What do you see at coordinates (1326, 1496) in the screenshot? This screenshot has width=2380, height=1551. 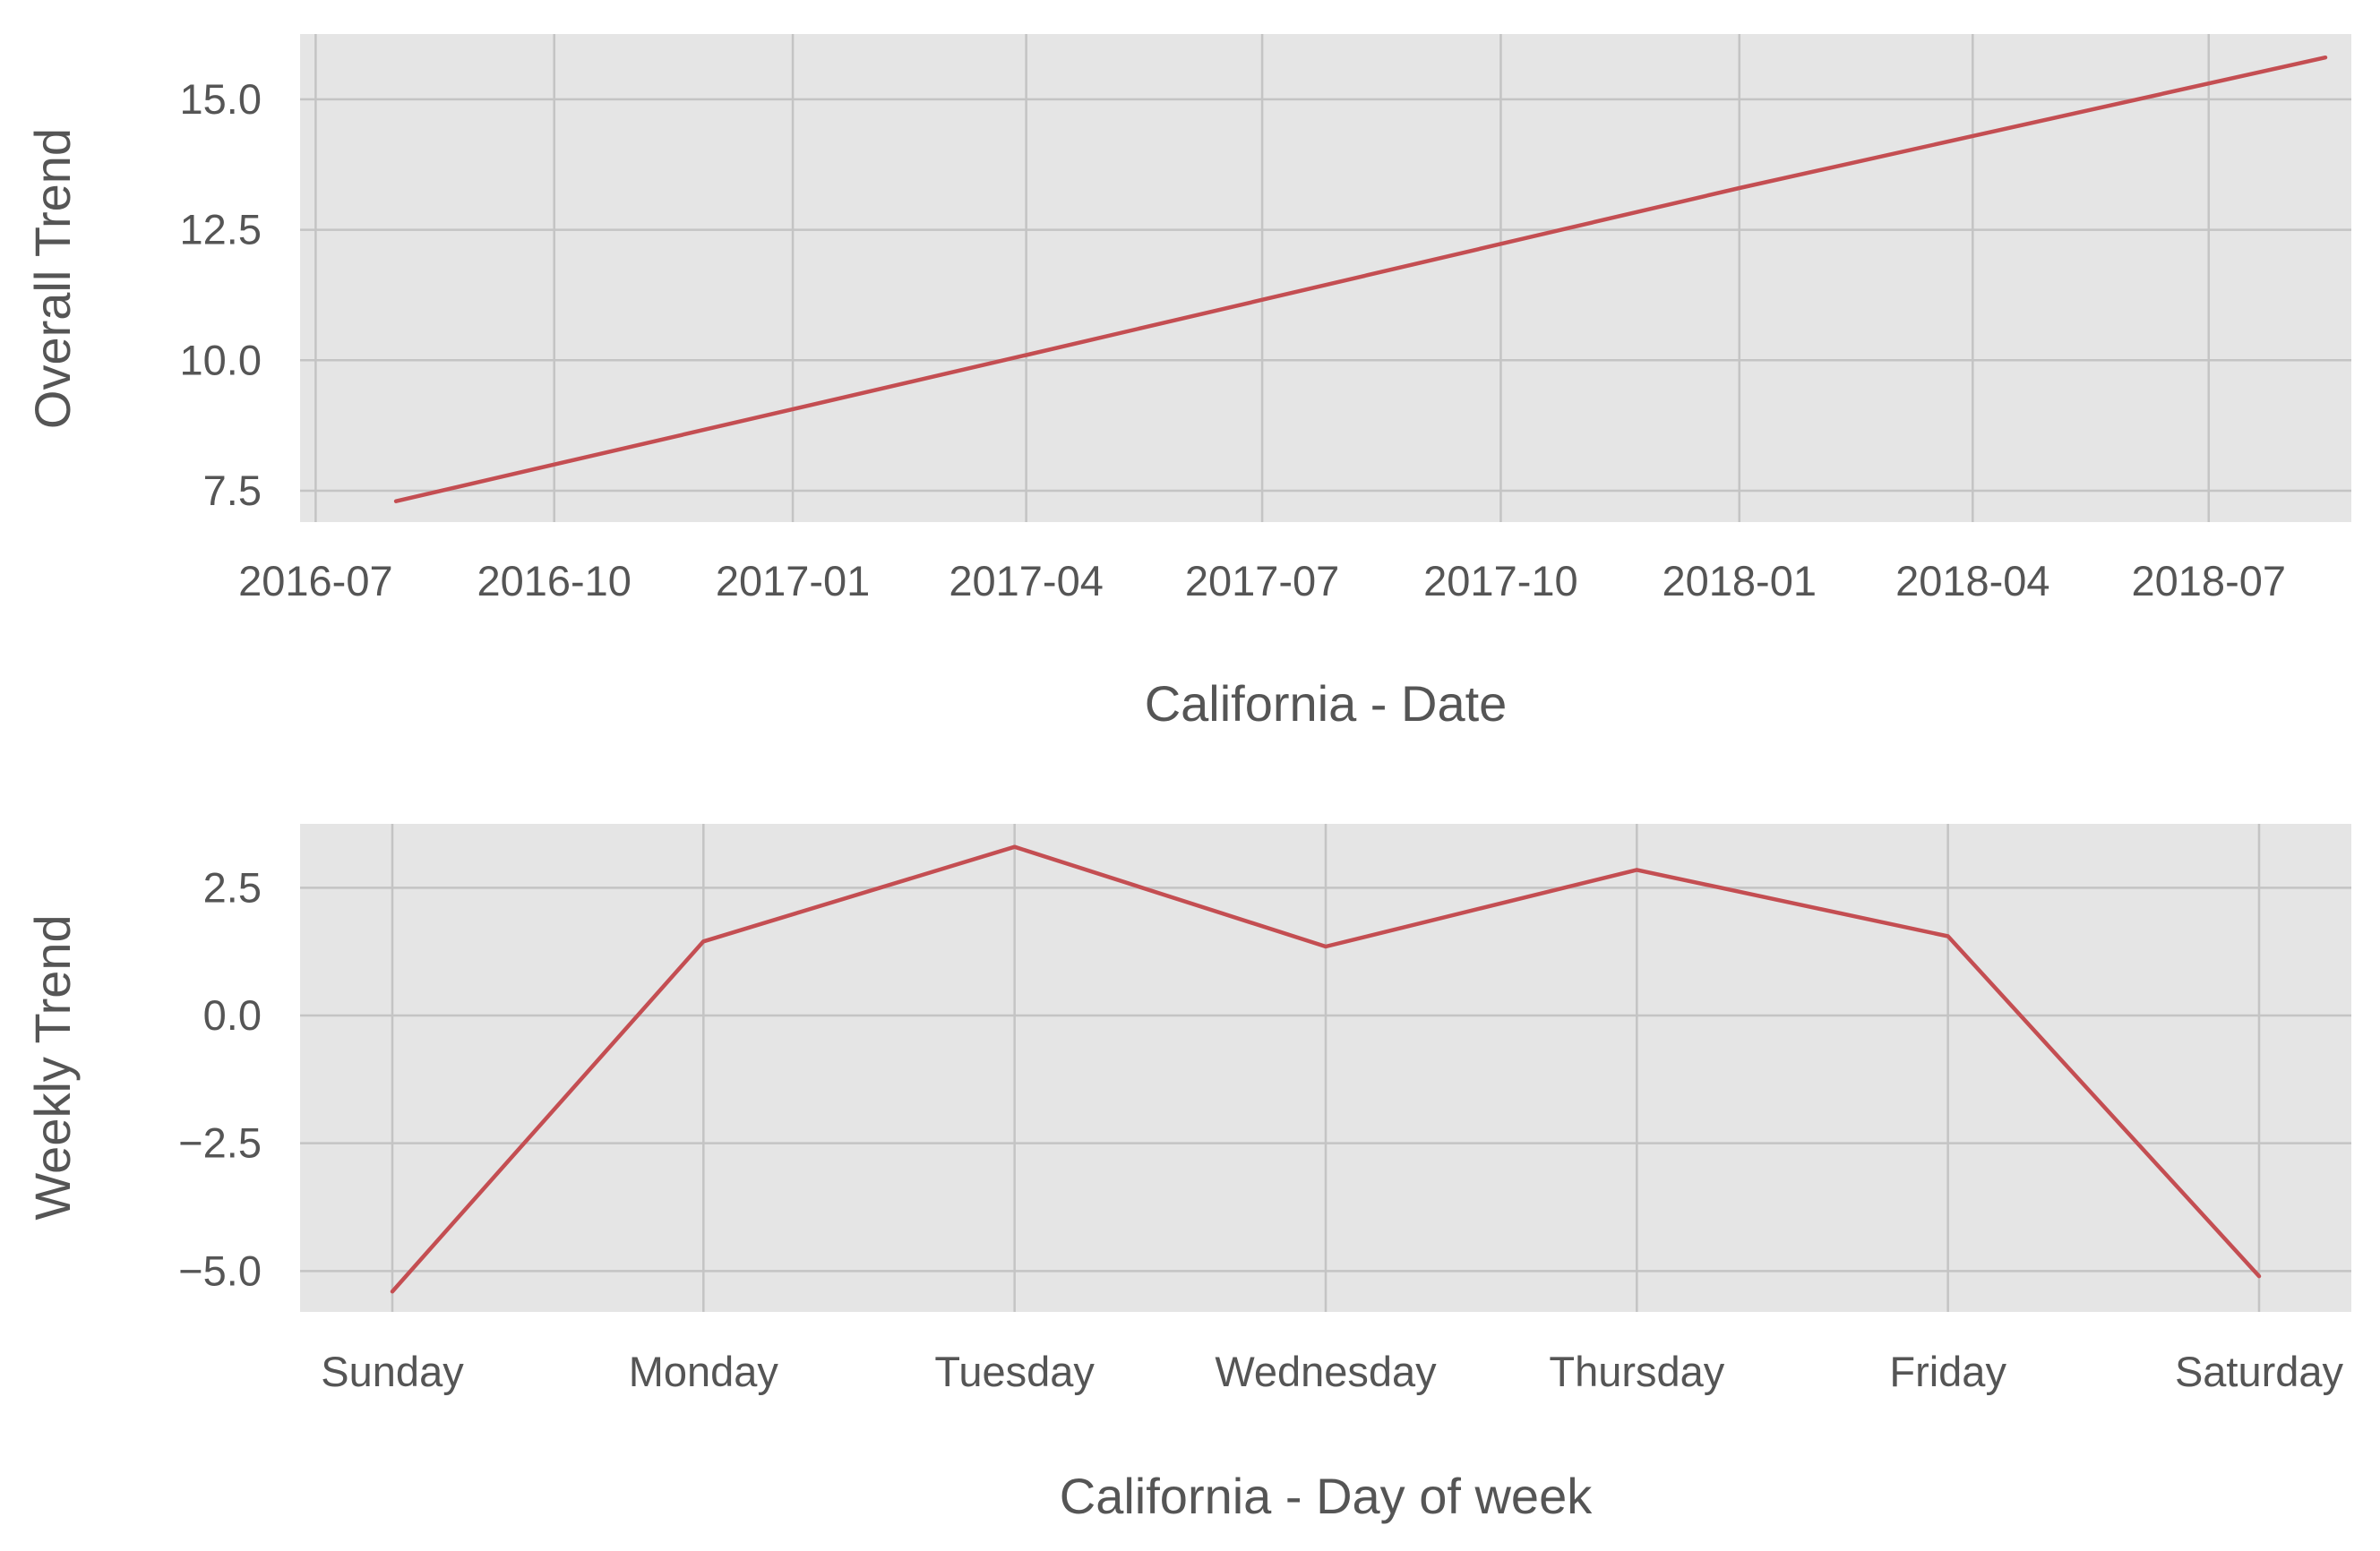 I see `x-axis-label: California - Day of week` at bounding box center [1326, 1496].